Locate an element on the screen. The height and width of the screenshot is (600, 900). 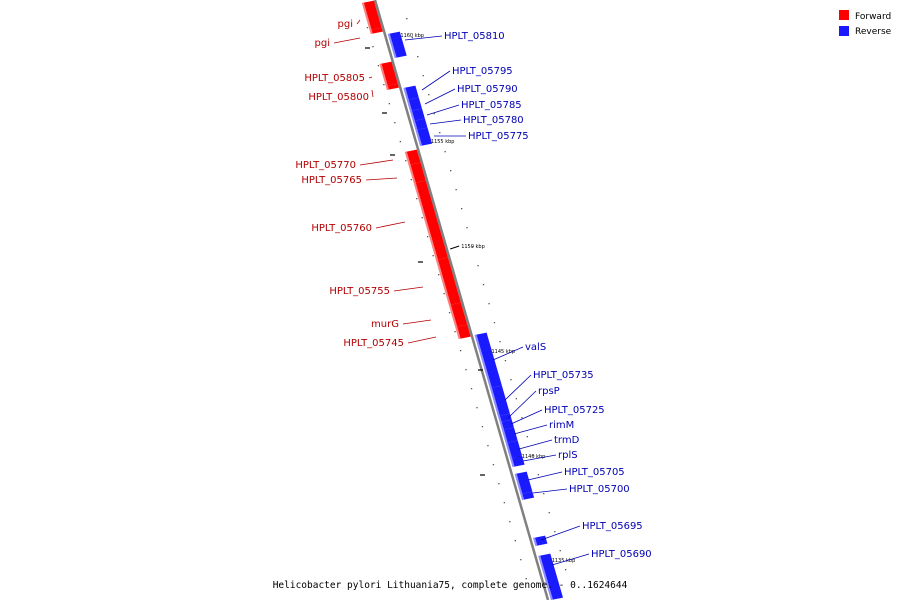
legend-reverse-label: Reverse is located at coordinates (873, 32).